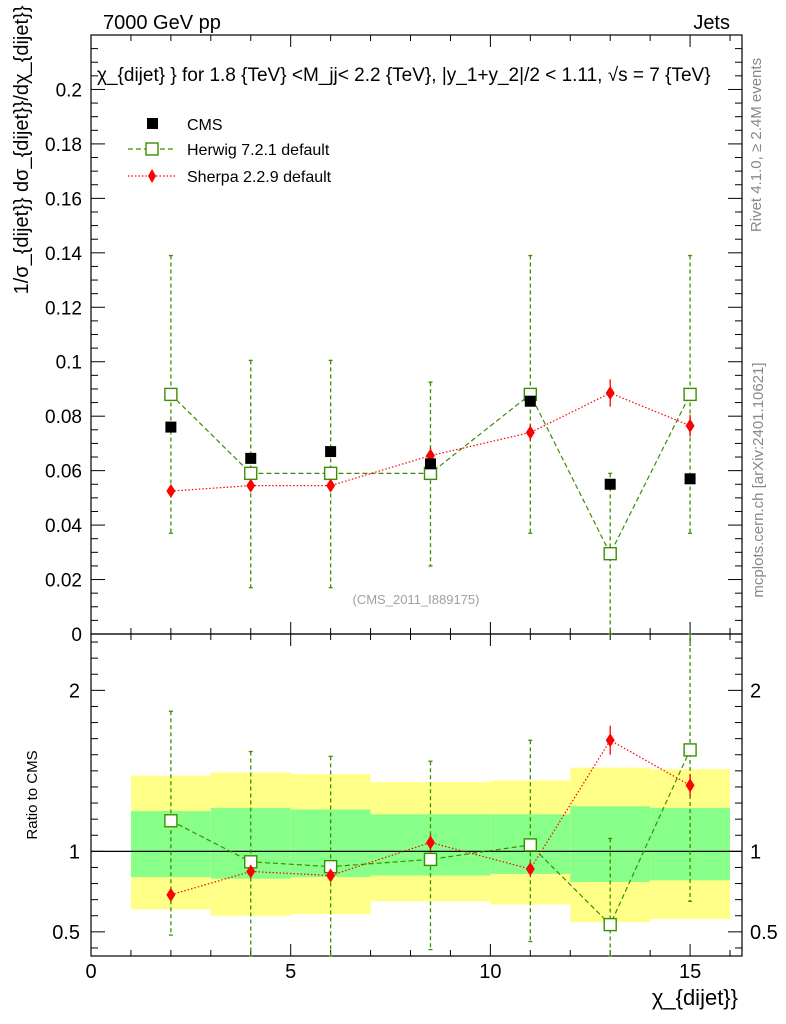 This screenshot has height=1024, width=786. What do you see at coordinates (695, 997) in the screenshot?
I see `x-axis-label: χ_{dijet}}` at bounding box center [695, 997].